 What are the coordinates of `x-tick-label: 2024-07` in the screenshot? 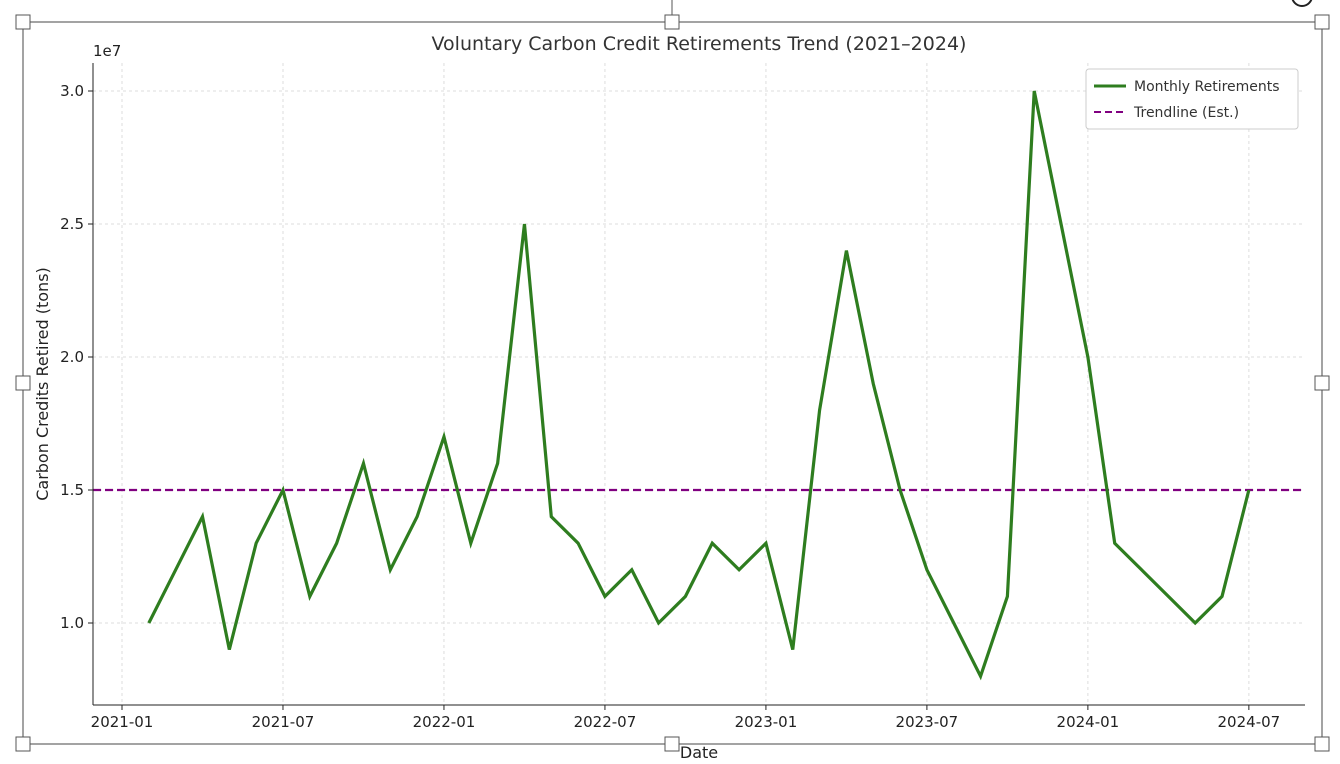 It's located at (1249, 722).